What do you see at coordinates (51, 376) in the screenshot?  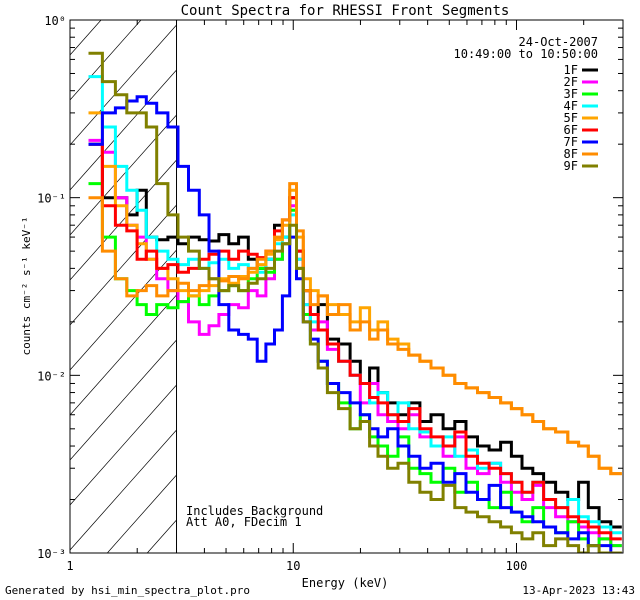 I see `y-tick-label: 10⁻²` at bounding box center [51, 376].